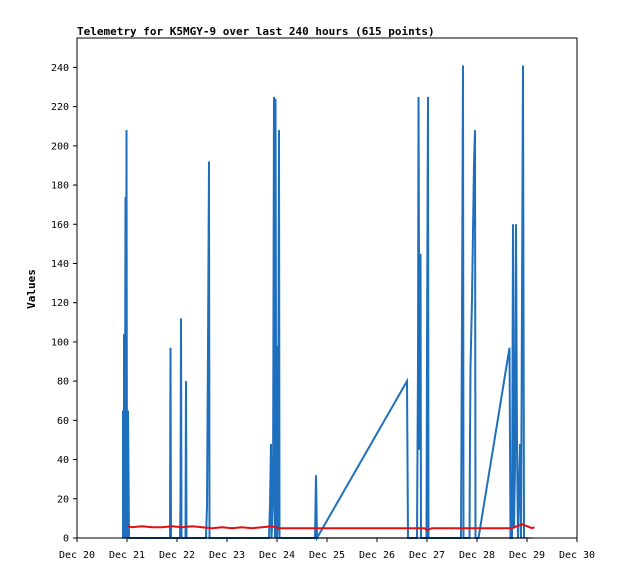 Image resolution: width=618 pixels, height=579 pixels. Describe the element at coordinates (330, 527) in the screenshot. I see `series-line-red` at that location.